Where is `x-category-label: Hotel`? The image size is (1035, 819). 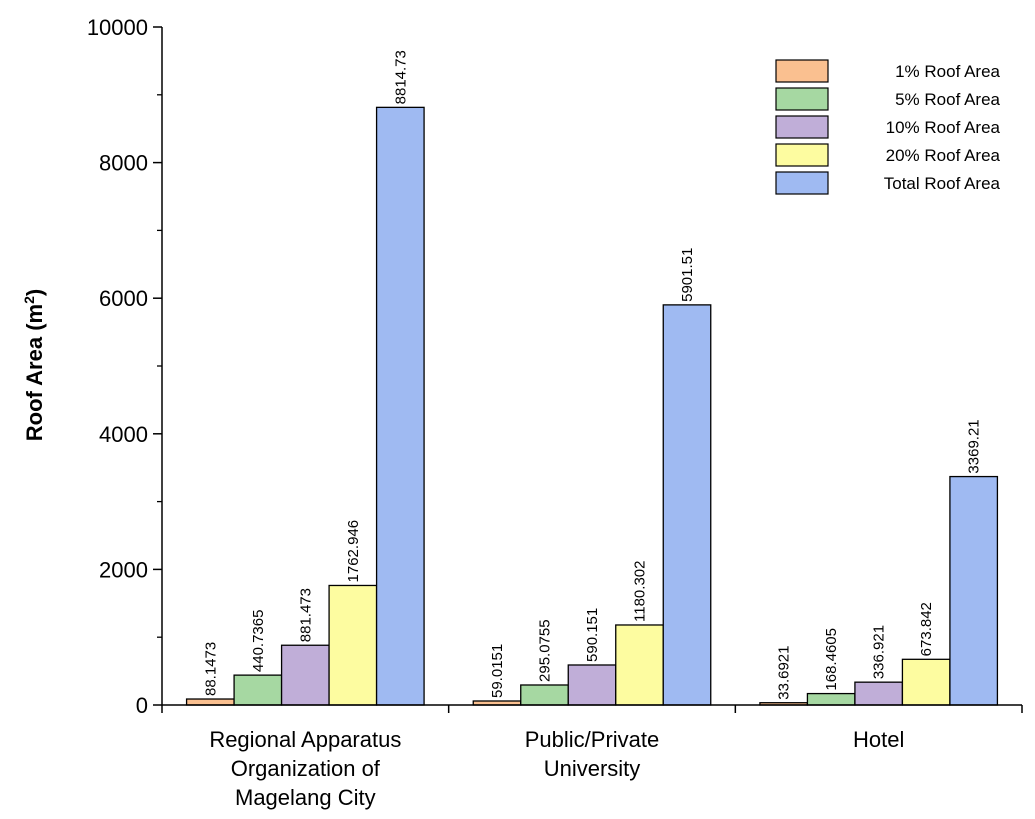 x-category-label: Hotel is located at coordinates (878, 739).